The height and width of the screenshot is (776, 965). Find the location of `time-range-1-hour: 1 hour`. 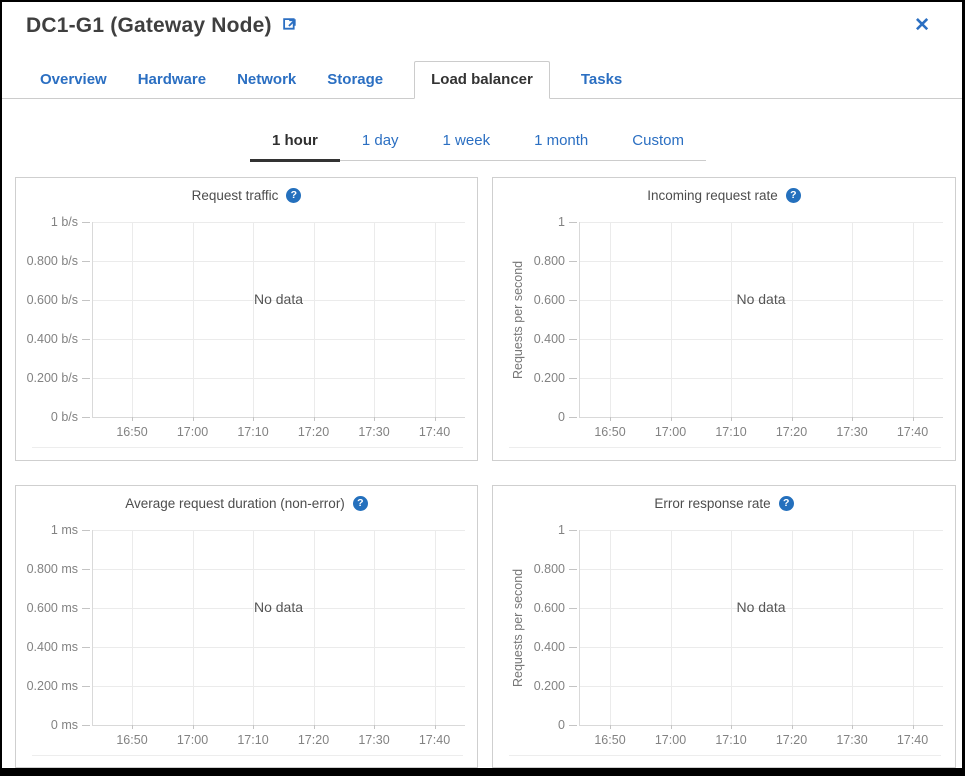

time-range-1-hour: 1 hour is located at coordinates (295, 143).